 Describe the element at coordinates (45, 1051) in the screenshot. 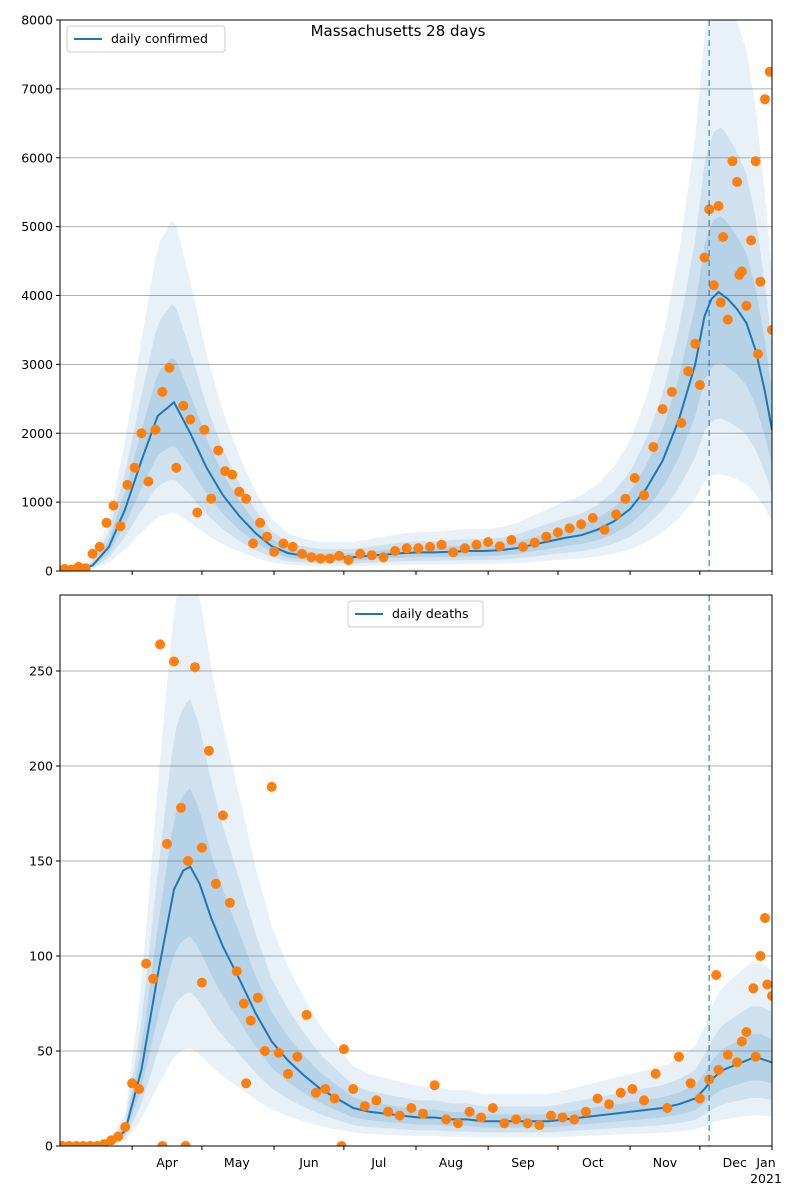

I see `y-tick-label: 50` at that location.